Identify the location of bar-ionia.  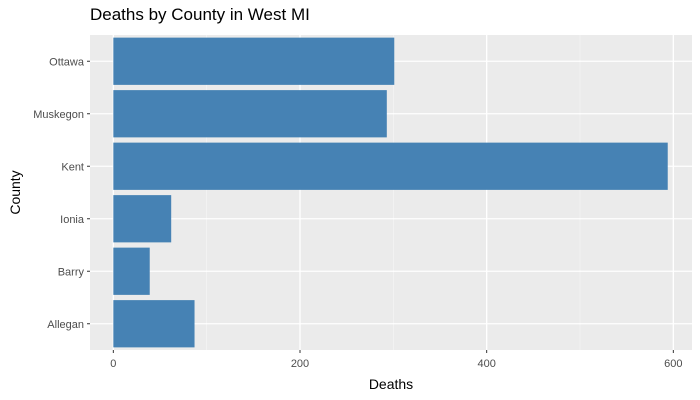
(142, 219).